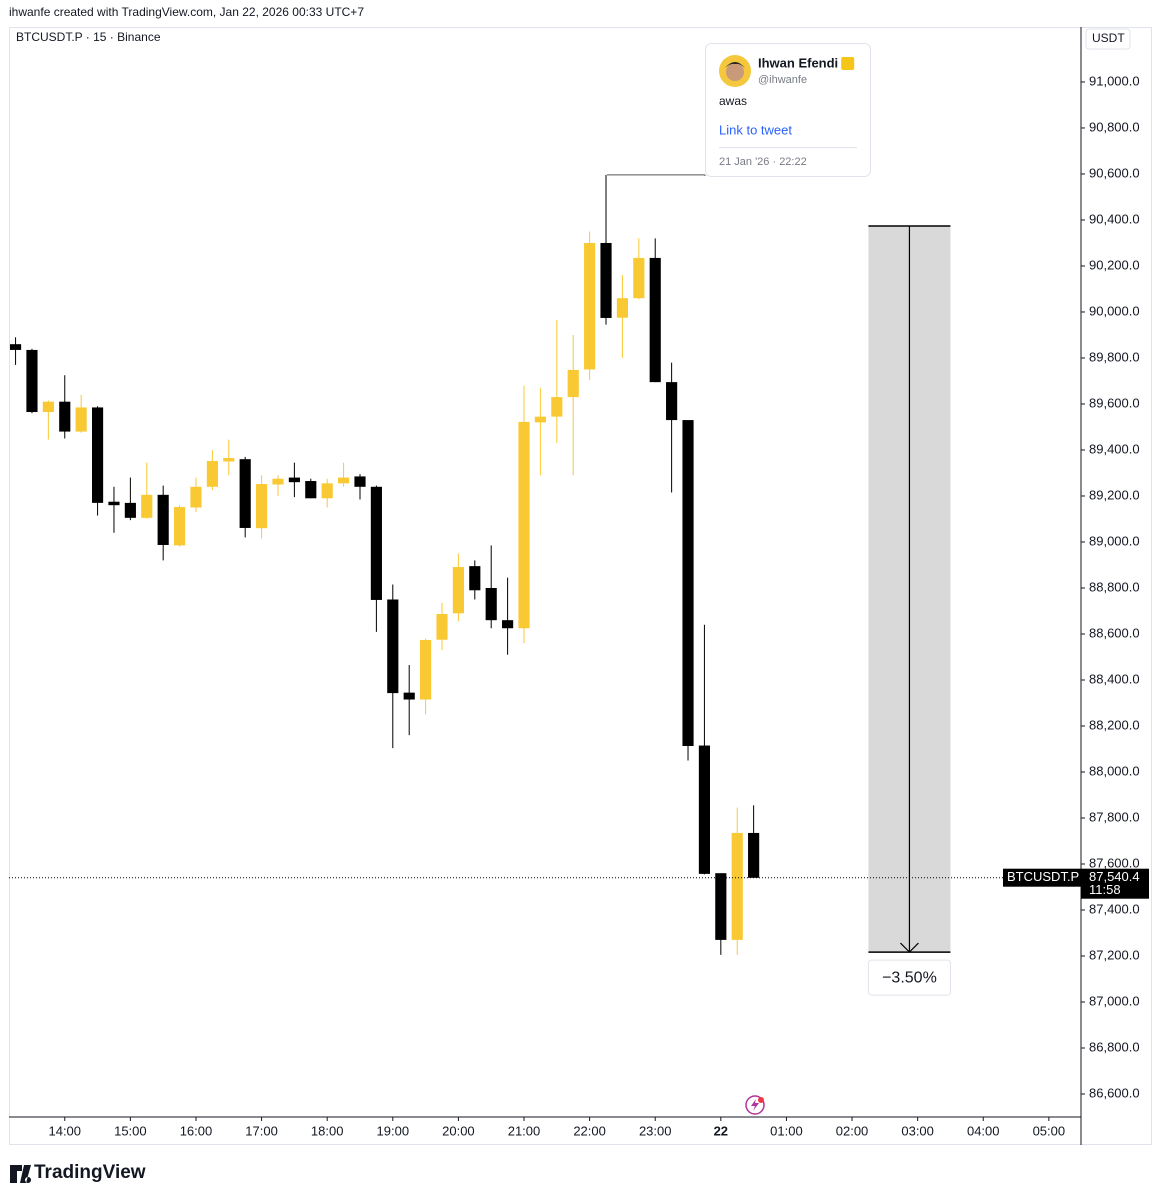 The image size is (1161, 1200). Describe the element at coordinates (327, 1130) in the screenshot. I see `x-tick-label: 18:00` at that location.